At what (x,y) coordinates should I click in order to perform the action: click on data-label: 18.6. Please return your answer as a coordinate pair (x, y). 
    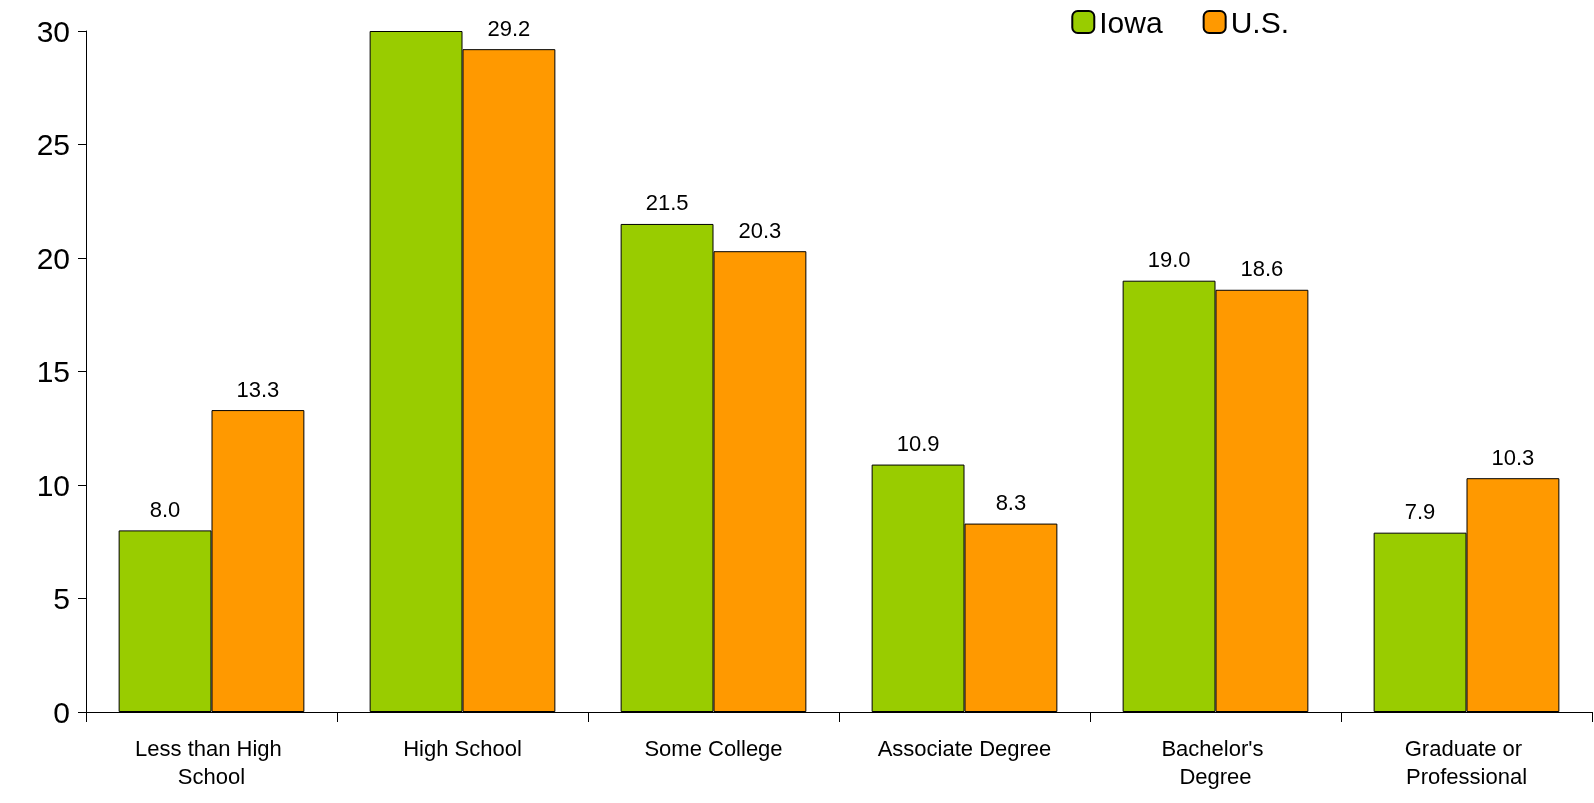
    Looking at the image, I should click on (1262, 269).